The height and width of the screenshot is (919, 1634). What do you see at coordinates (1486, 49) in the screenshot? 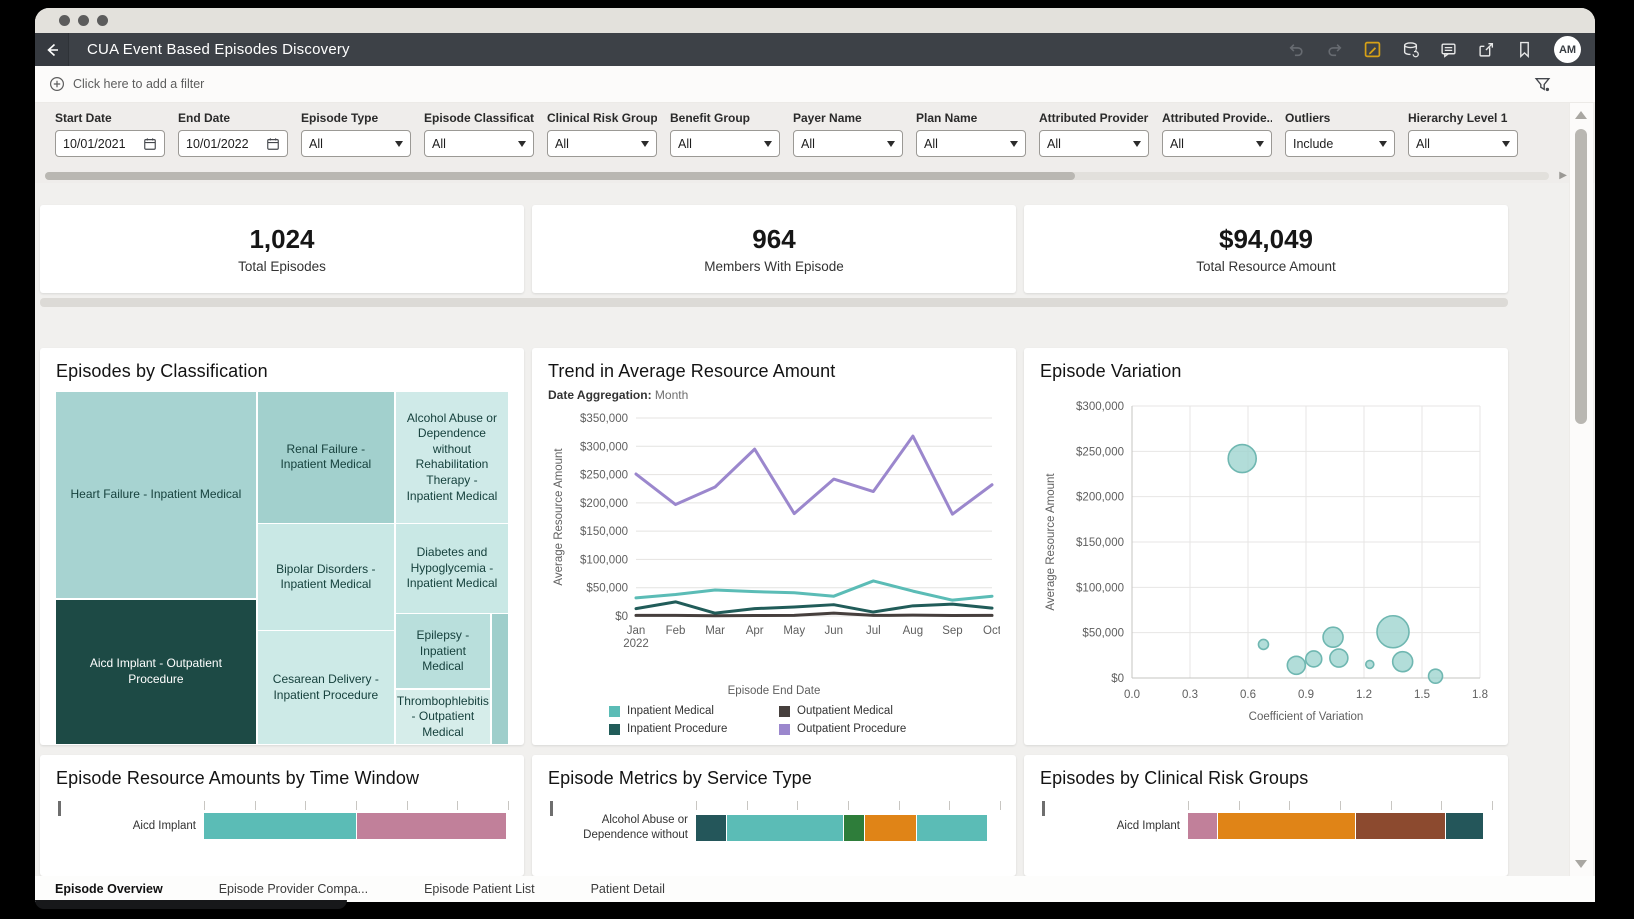
I see `share-icon` at bounding box center [1486, 49].